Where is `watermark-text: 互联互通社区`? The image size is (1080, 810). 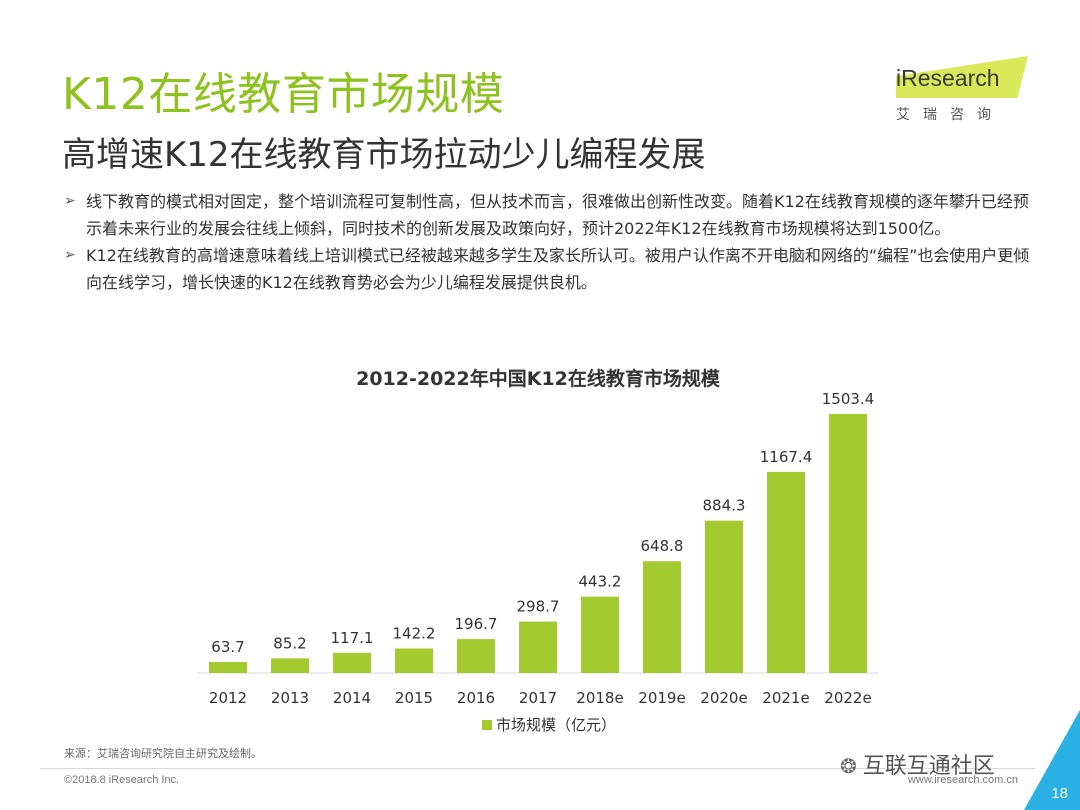
watermark-text: 互联互通社区 is located at coordinates (928, 766).